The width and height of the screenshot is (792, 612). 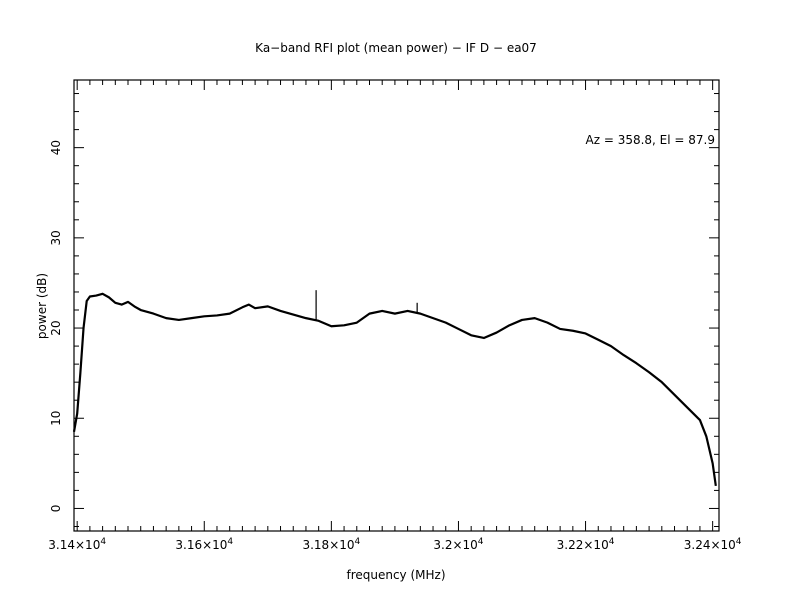 What do you see at coordinates (458, 544) in the screenshot?
I see `x-tick-label: 3.2×104` at bounding box center [458, 544].